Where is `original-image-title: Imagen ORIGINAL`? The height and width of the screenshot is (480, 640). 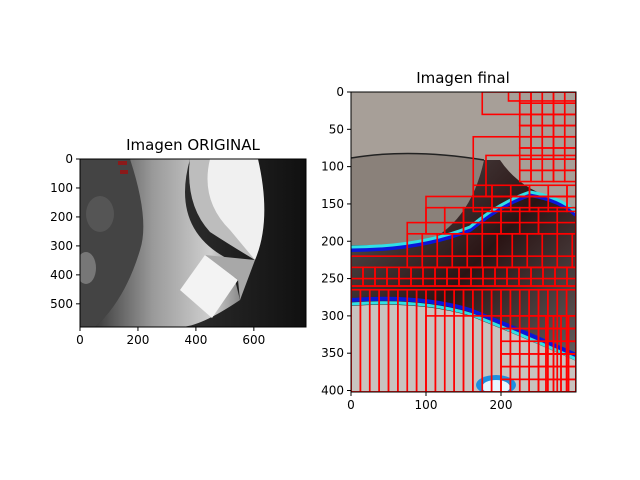
original-image-title: Imagen ORIGINAL is located at coordinates (193, 145).